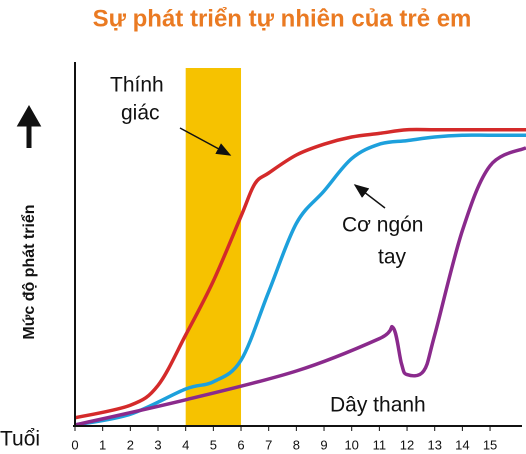 The image size is (526, 454). What do you see at coordinates (383, 225) in the screenshot?
I see `annotation: Cơ ngón` at bounding box center [383, 225].